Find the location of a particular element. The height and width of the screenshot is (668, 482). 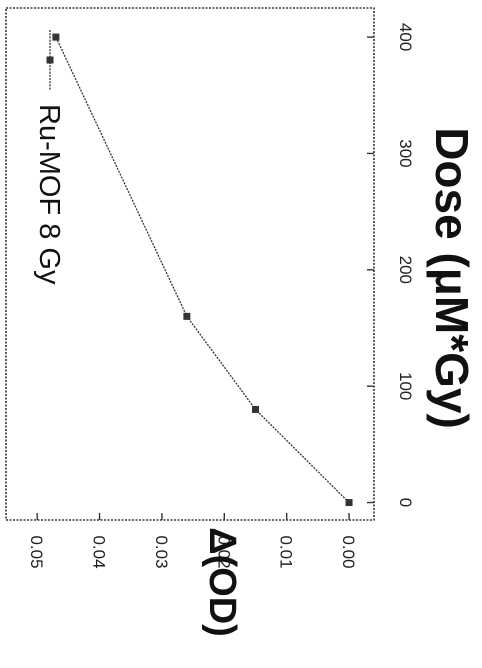

y-tick-label: 0.05 is located at coordinates (36, 551).